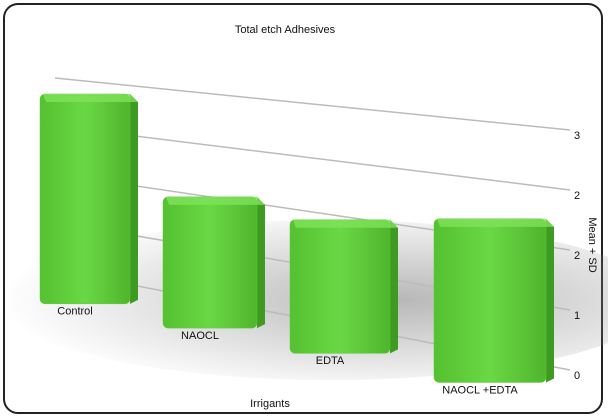 Image resolution: width=608 pixels, height=419 pixels. I want to click on x-tick-label: NAOCL, so click(200, 336).